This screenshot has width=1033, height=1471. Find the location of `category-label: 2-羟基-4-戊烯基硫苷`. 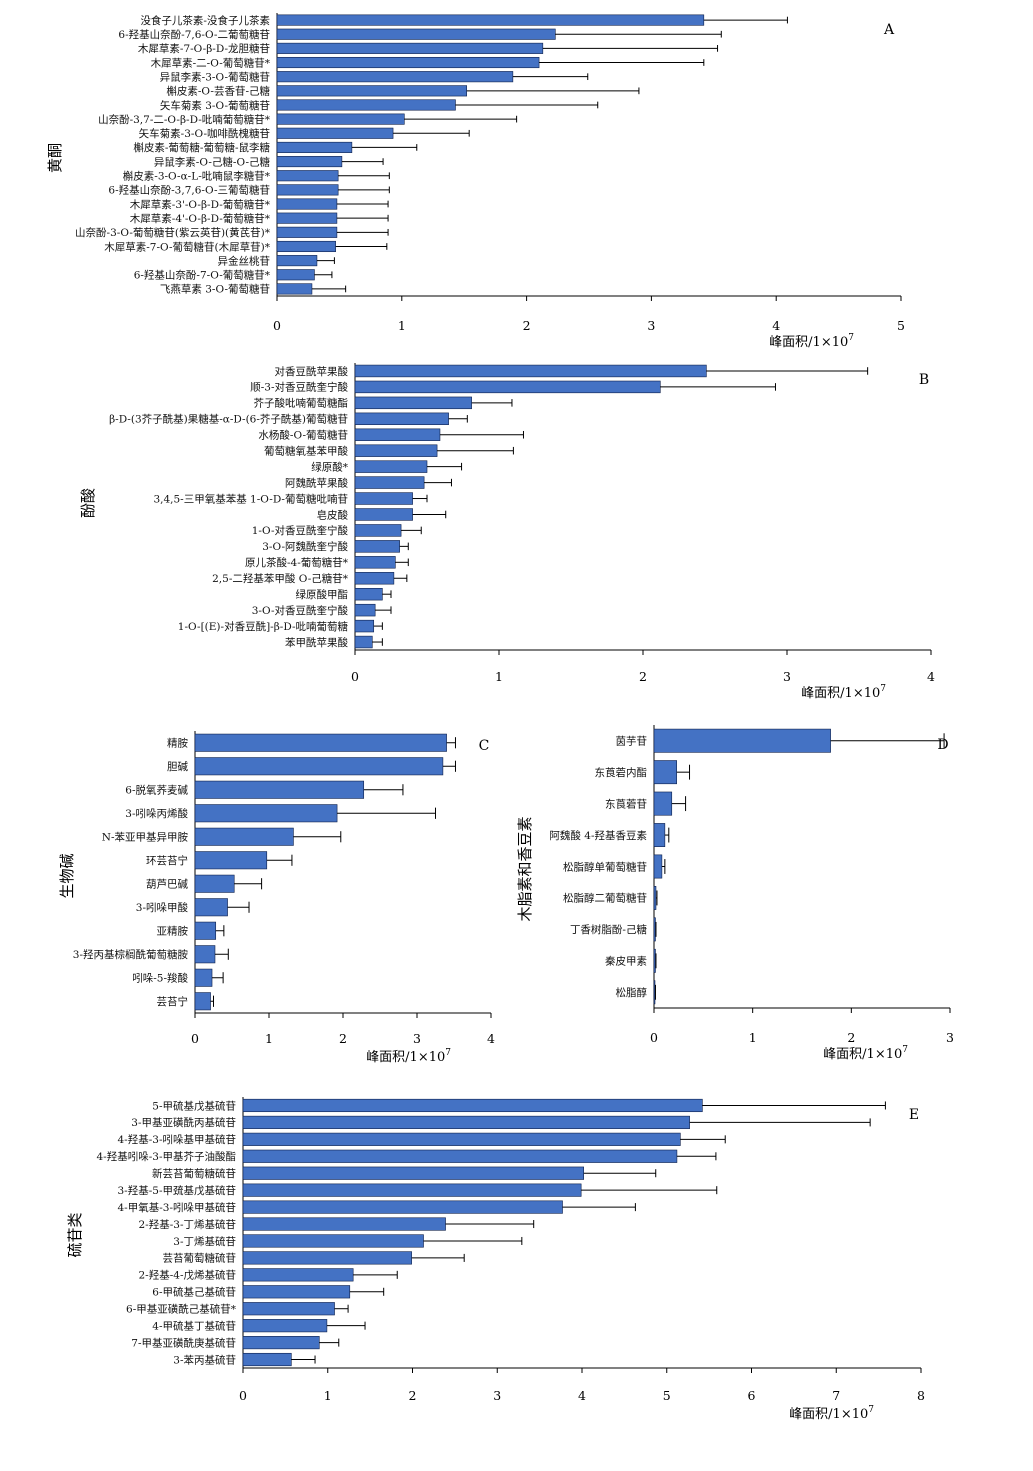

category-label: 2-羟基-4-戊烯基硫苷 is located at coordinates (187, 1275).